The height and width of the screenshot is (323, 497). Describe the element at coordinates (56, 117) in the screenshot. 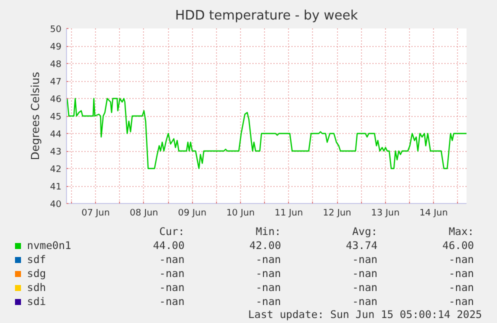

I see `y-tick-label: 45` at that location.